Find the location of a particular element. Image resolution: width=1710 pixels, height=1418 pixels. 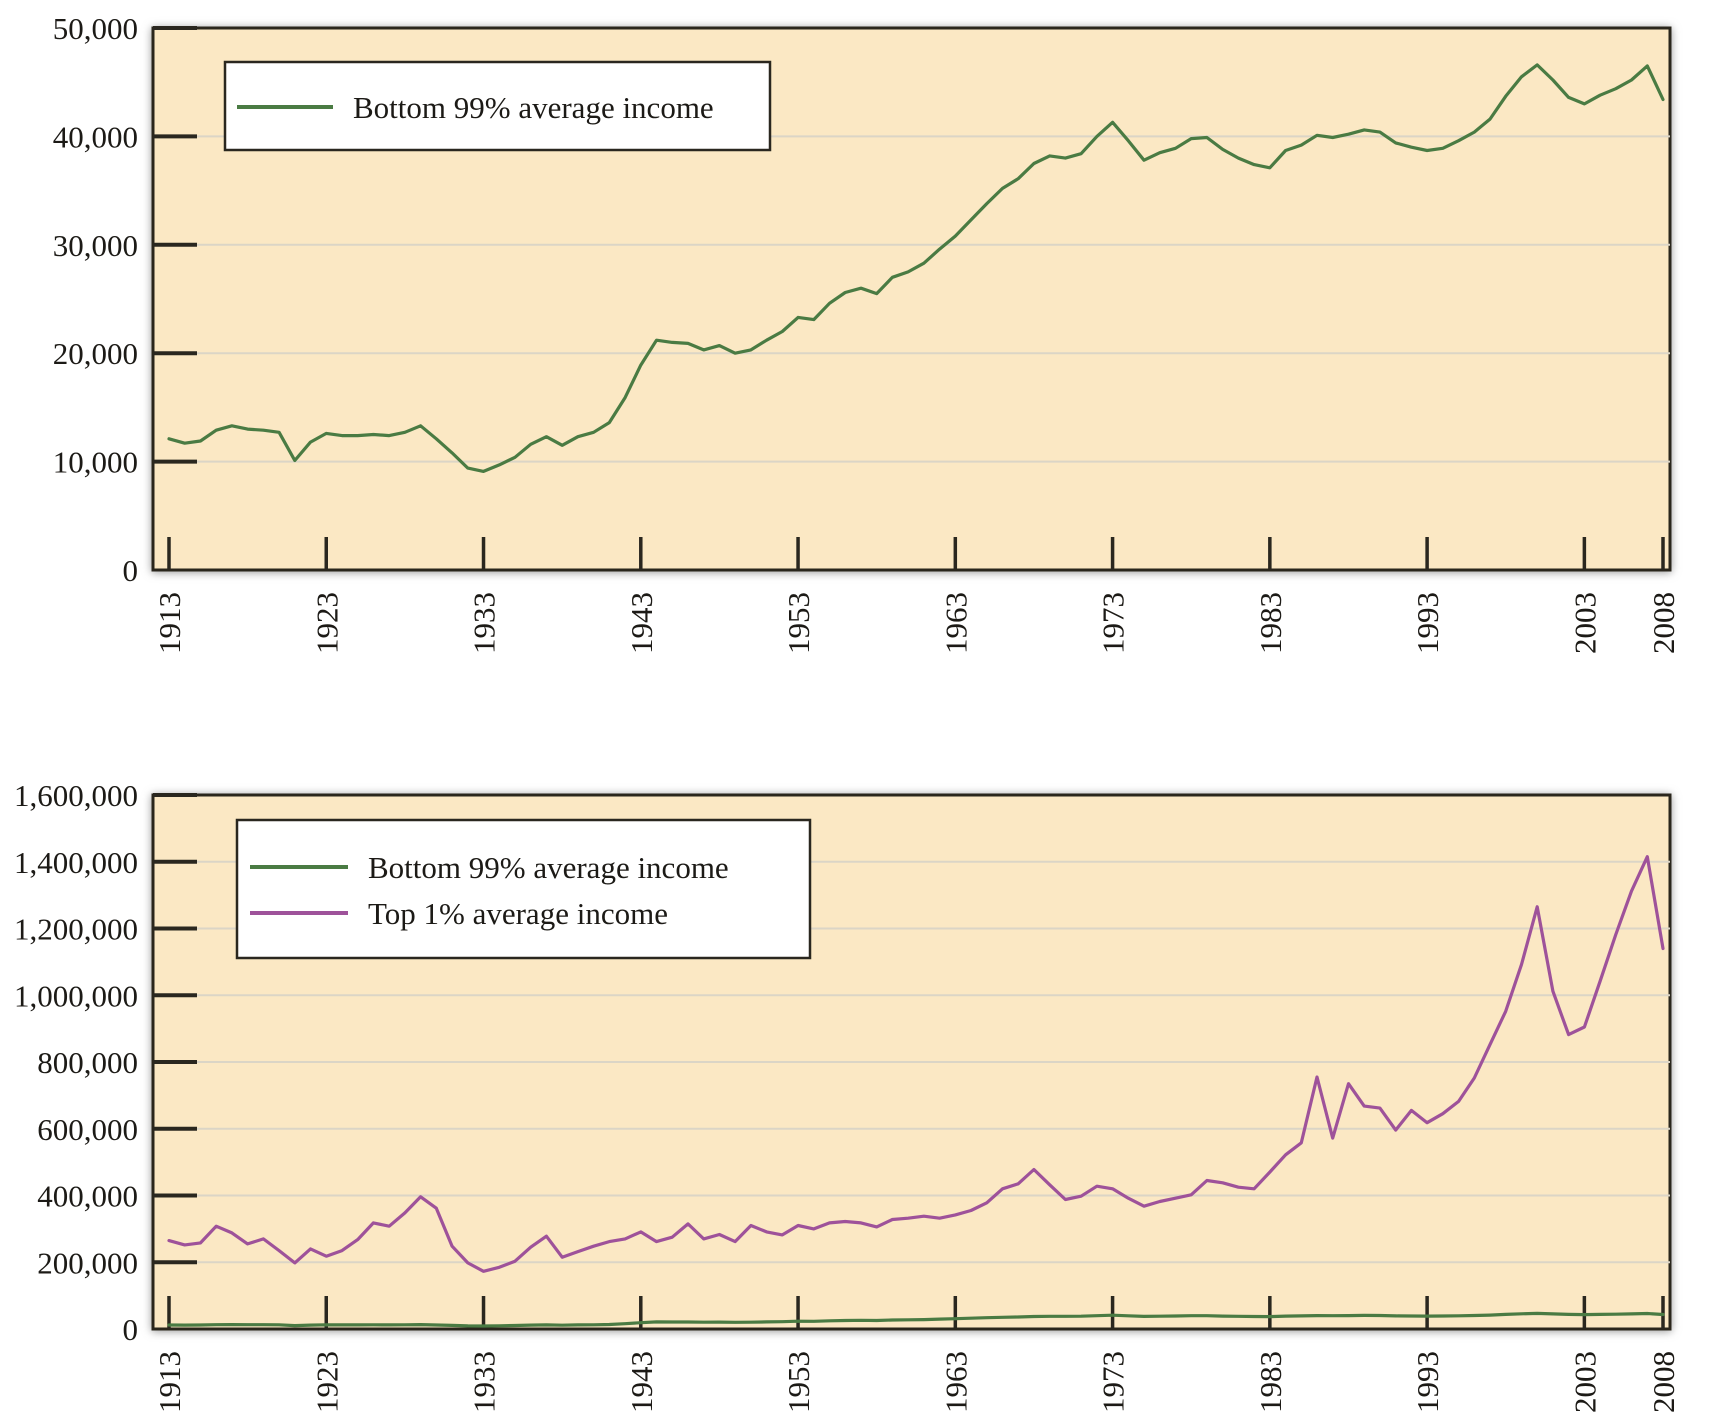

y-tick-label: 1,400,000 is located at coordinates (76, 862).